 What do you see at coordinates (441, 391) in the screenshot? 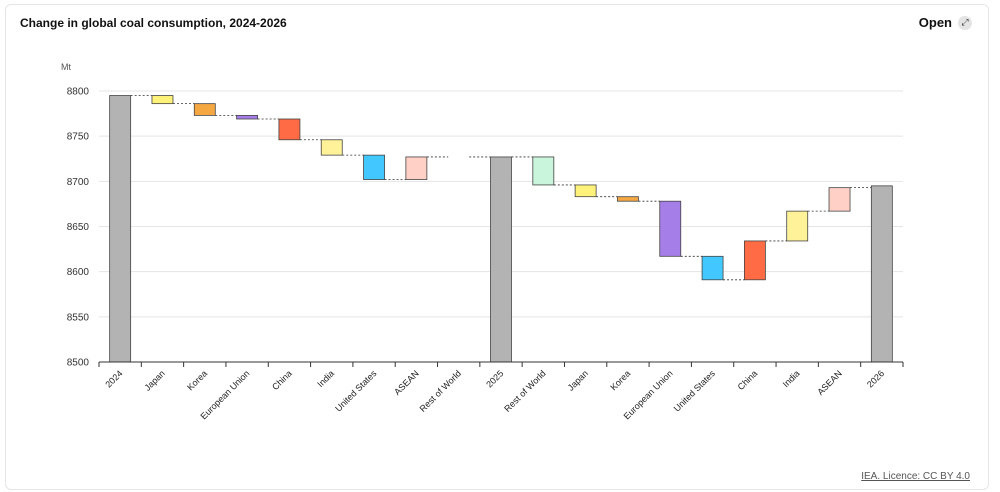
I see `x-tick-label-8-rest-of-world: Rest of World` at bounding box center [441, 391].